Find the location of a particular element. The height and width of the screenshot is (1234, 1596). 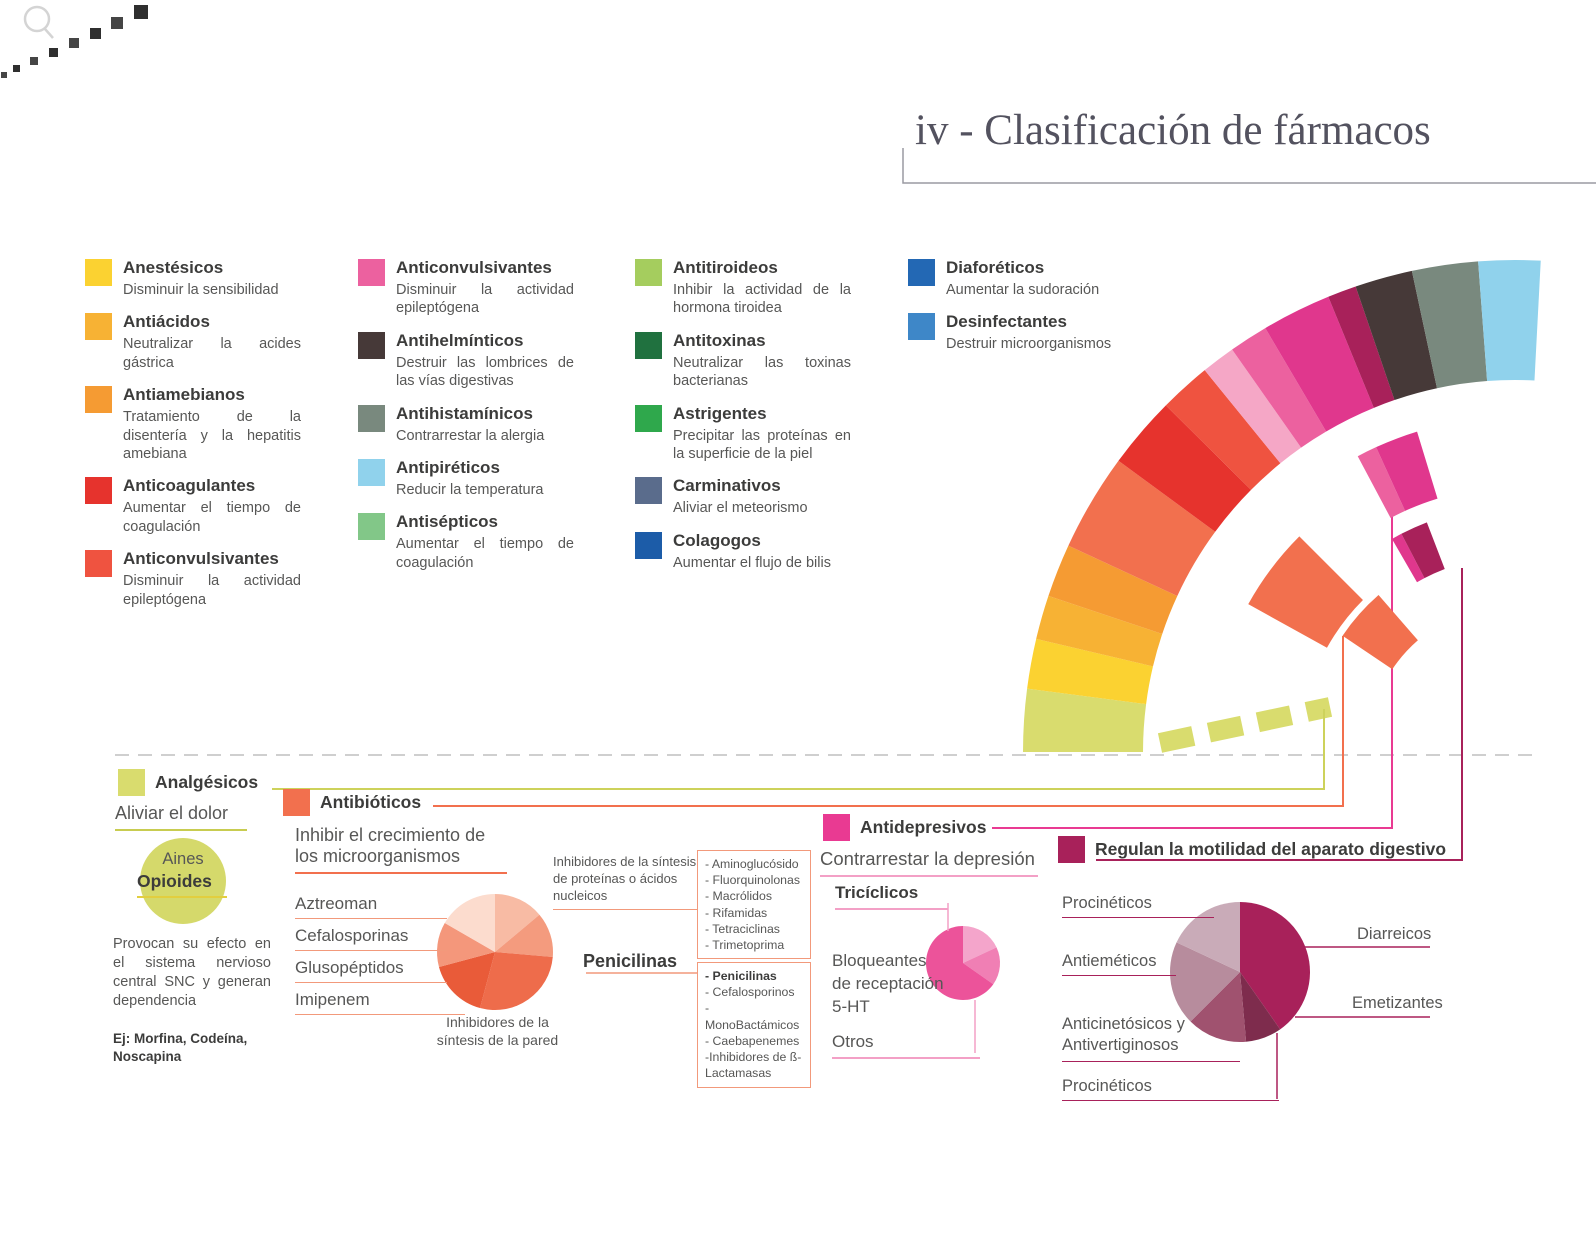

legend-item-name: Antipiréticos is located at coordinates (448, 468).